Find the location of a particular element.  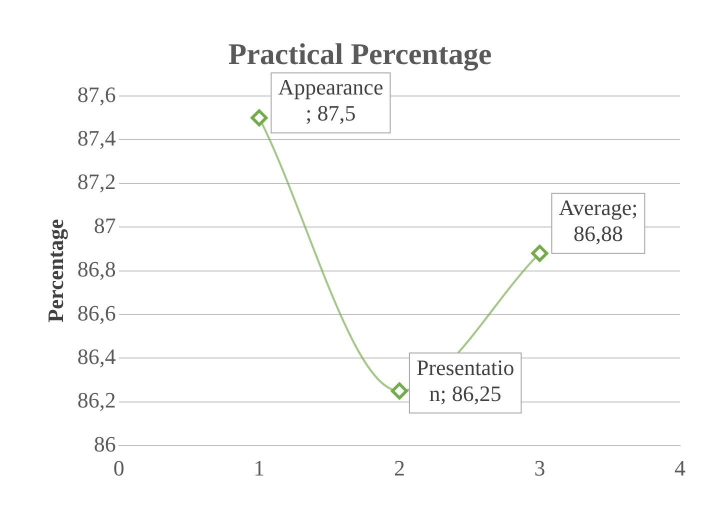

y-tick-label: 87,6 is located at coordinates (96, 94).